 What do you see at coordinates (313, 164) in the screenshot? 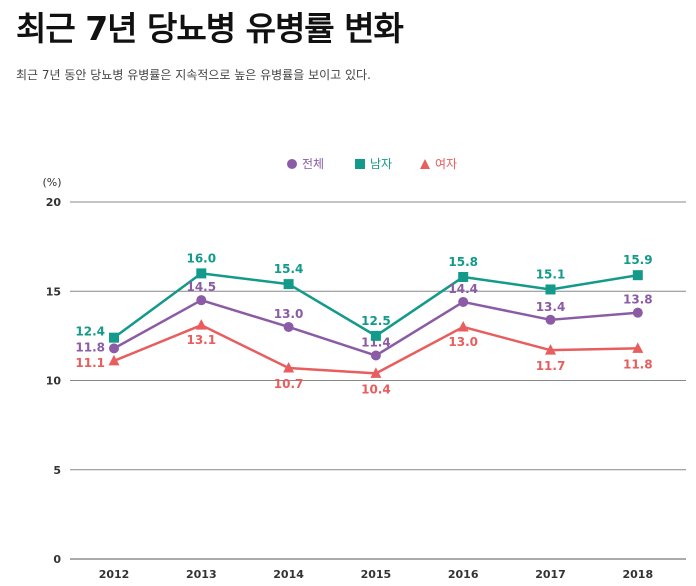
I see `legend-label: 전체` at bounding box center [313, 164].